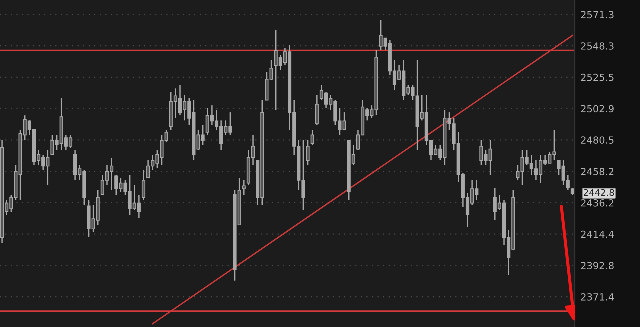  Describe the element at coordinates (597, 109) in the screenshot. I see `y-tick-label: 2502.9` at that location.